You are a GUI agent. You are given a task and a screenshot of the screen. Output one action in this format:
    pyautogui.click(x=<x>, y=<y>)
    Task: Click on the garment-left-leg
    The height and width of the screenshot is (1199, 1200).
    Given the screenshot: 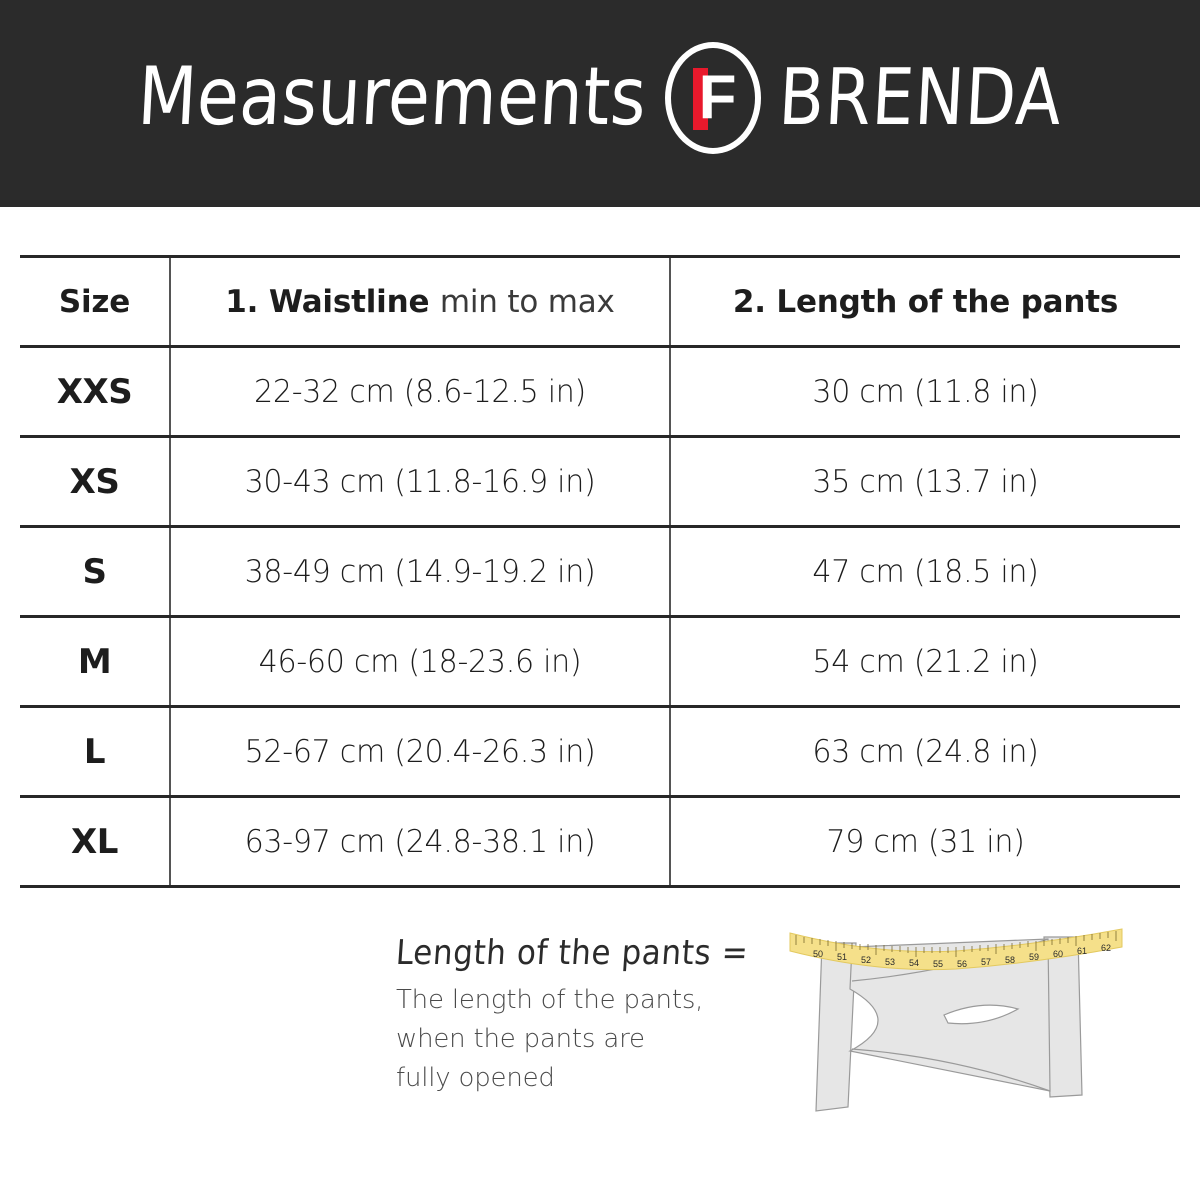 What is the action you would take?
    pyautogui.click(x=836, y=1027)
    